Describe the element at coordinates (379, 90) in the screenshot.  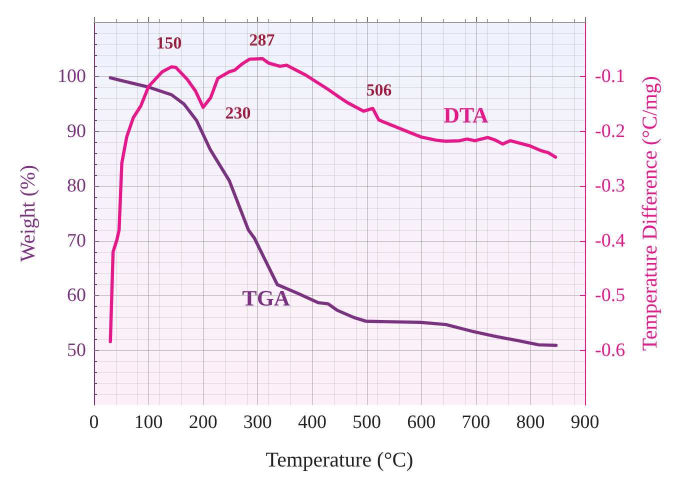
I see `annotation: 506` at that location.